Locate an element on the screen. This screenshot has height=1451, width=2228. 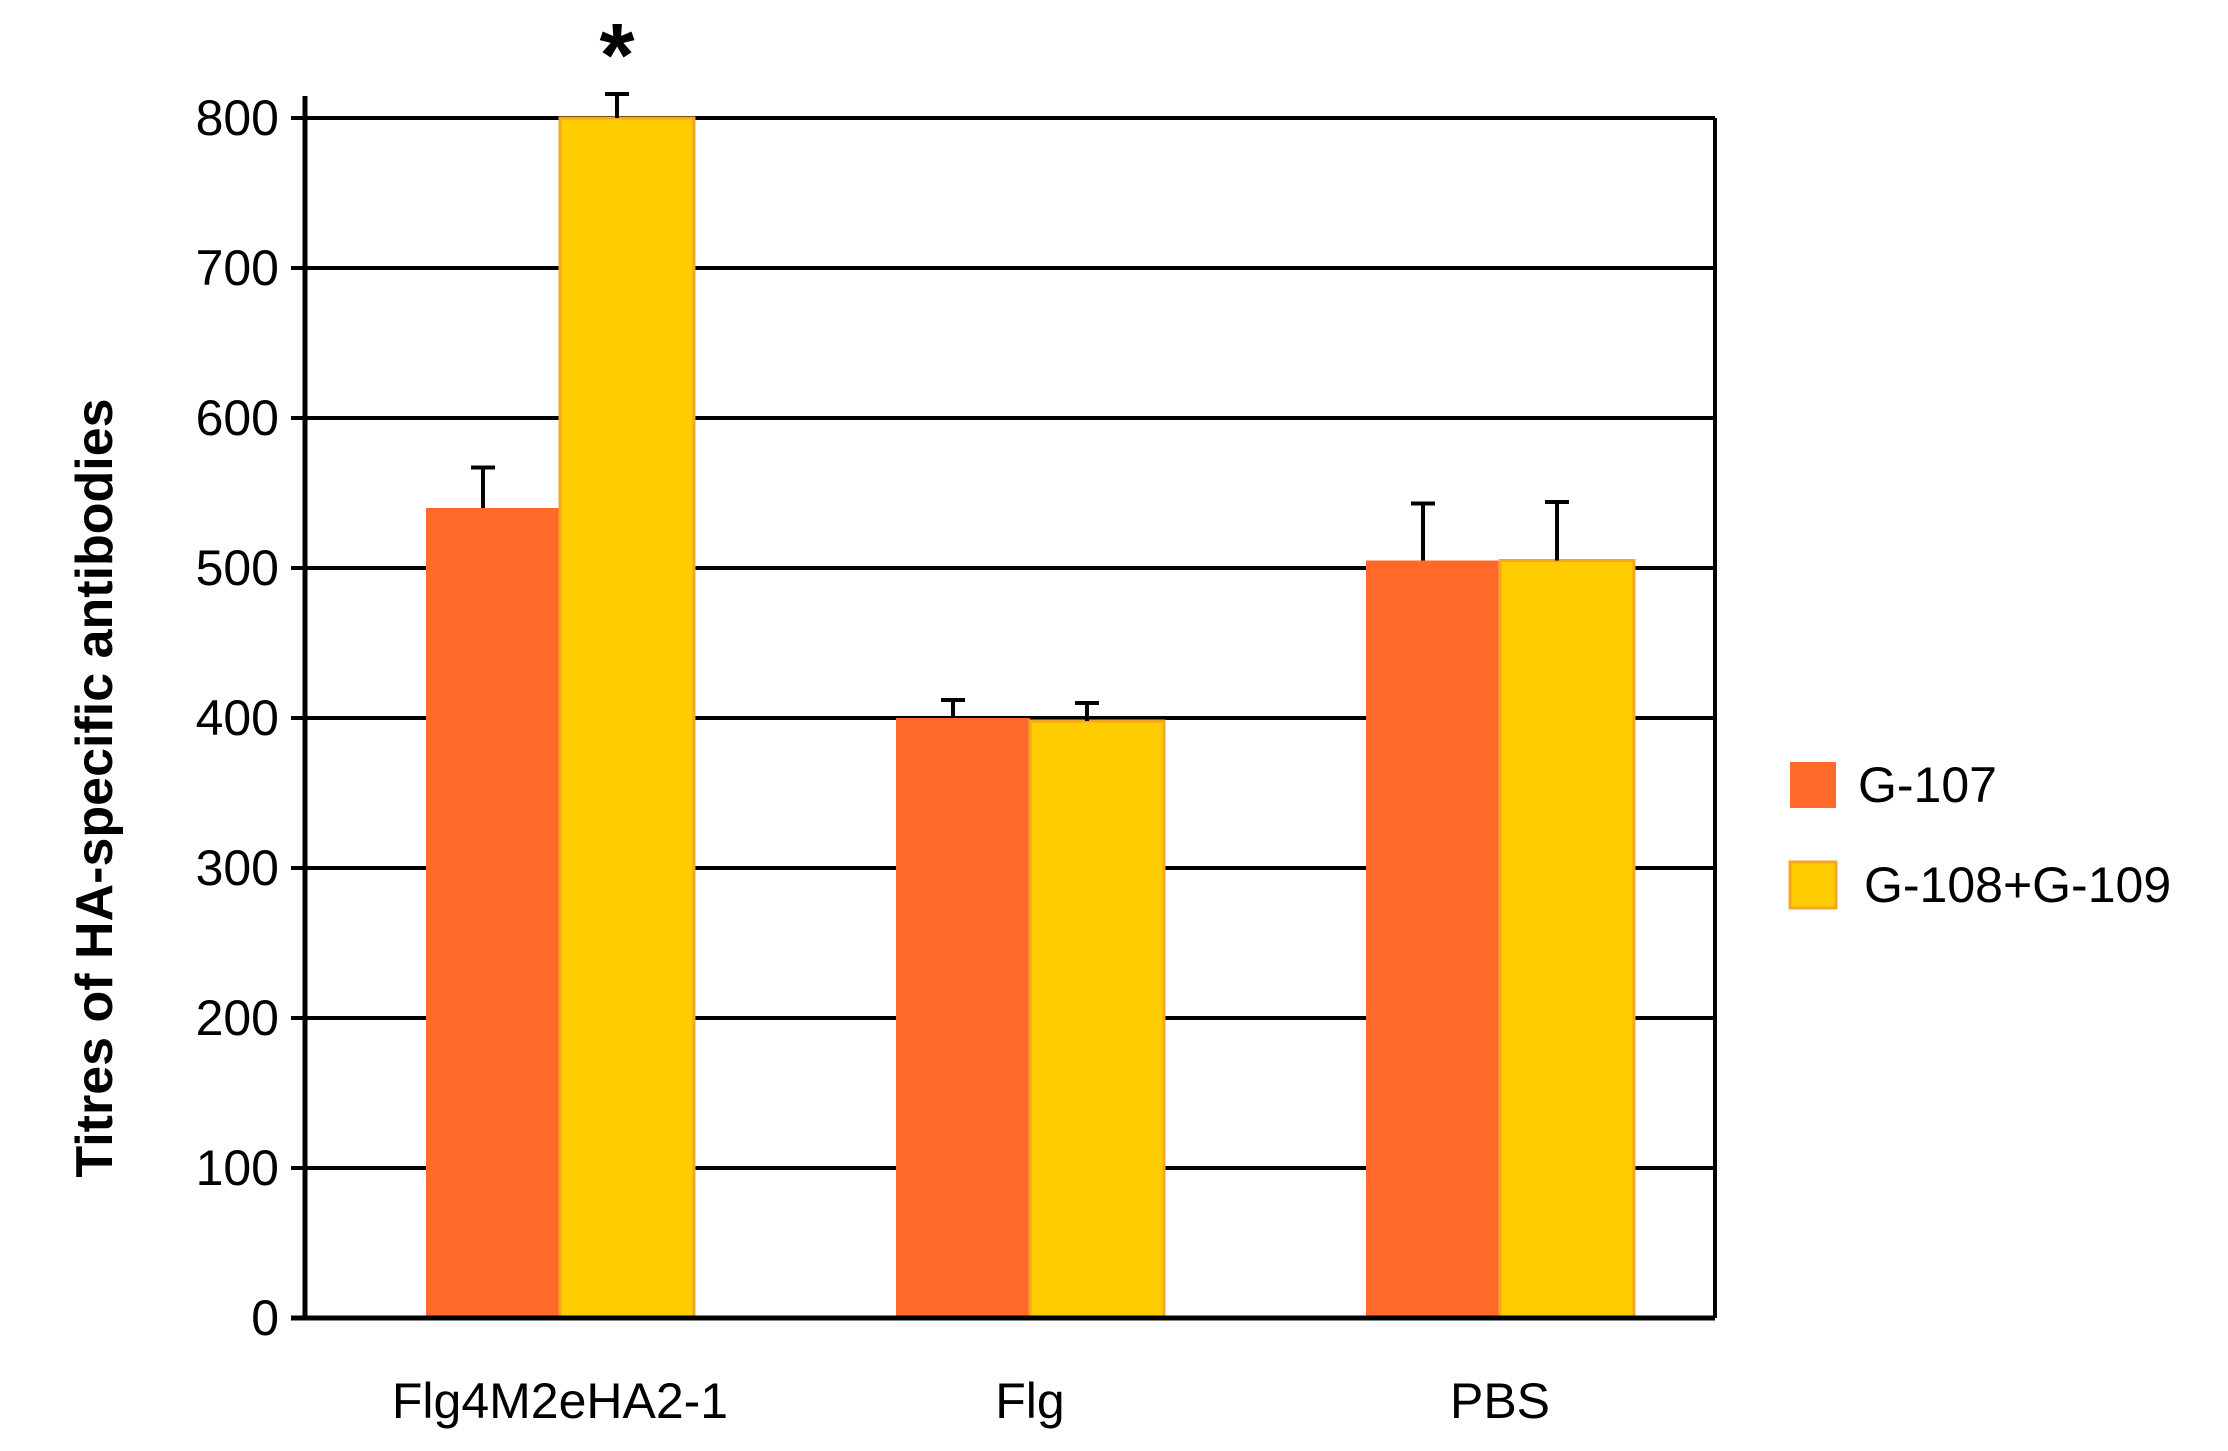
y-tick-label: 700 is located at coordinates (237, 268).